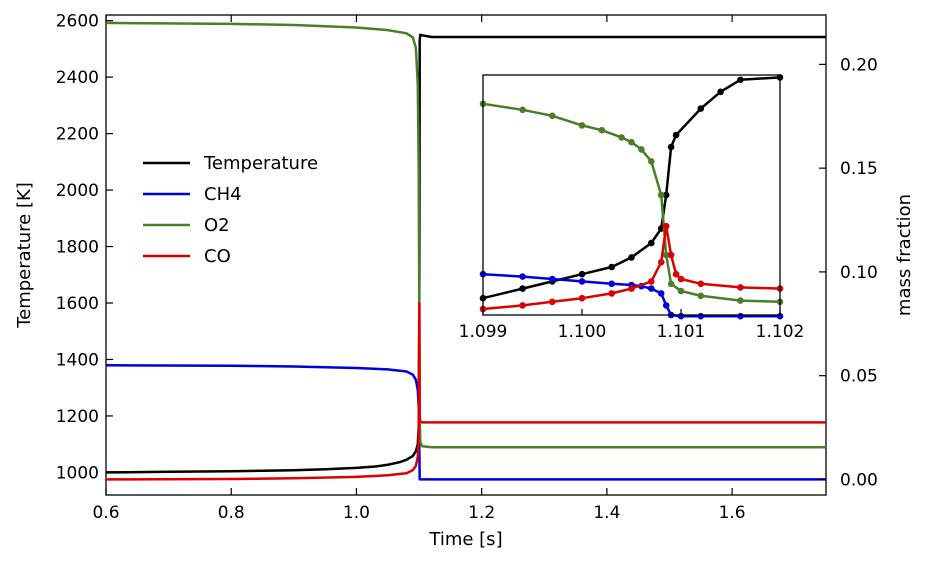 Image resolution: width=930 pixels, height=565 pixels. Describe the element at coordinates (77, 304) in the screenshot. I see `y-tick-label: 1600` at that location.